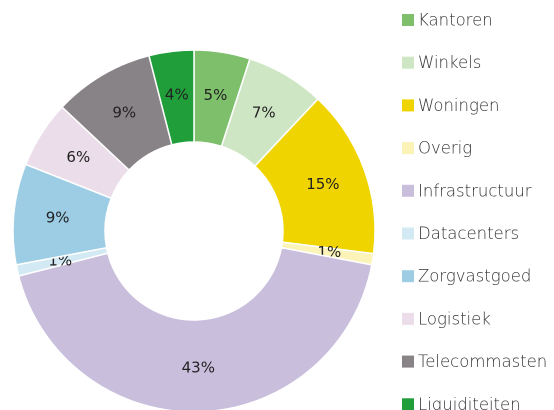 Image resolution: width=554 pixels, height=410 pixels. Describe the element at coordinates (468, 233) in the screenshot. I see `legend-label: Datacenters` at that location.